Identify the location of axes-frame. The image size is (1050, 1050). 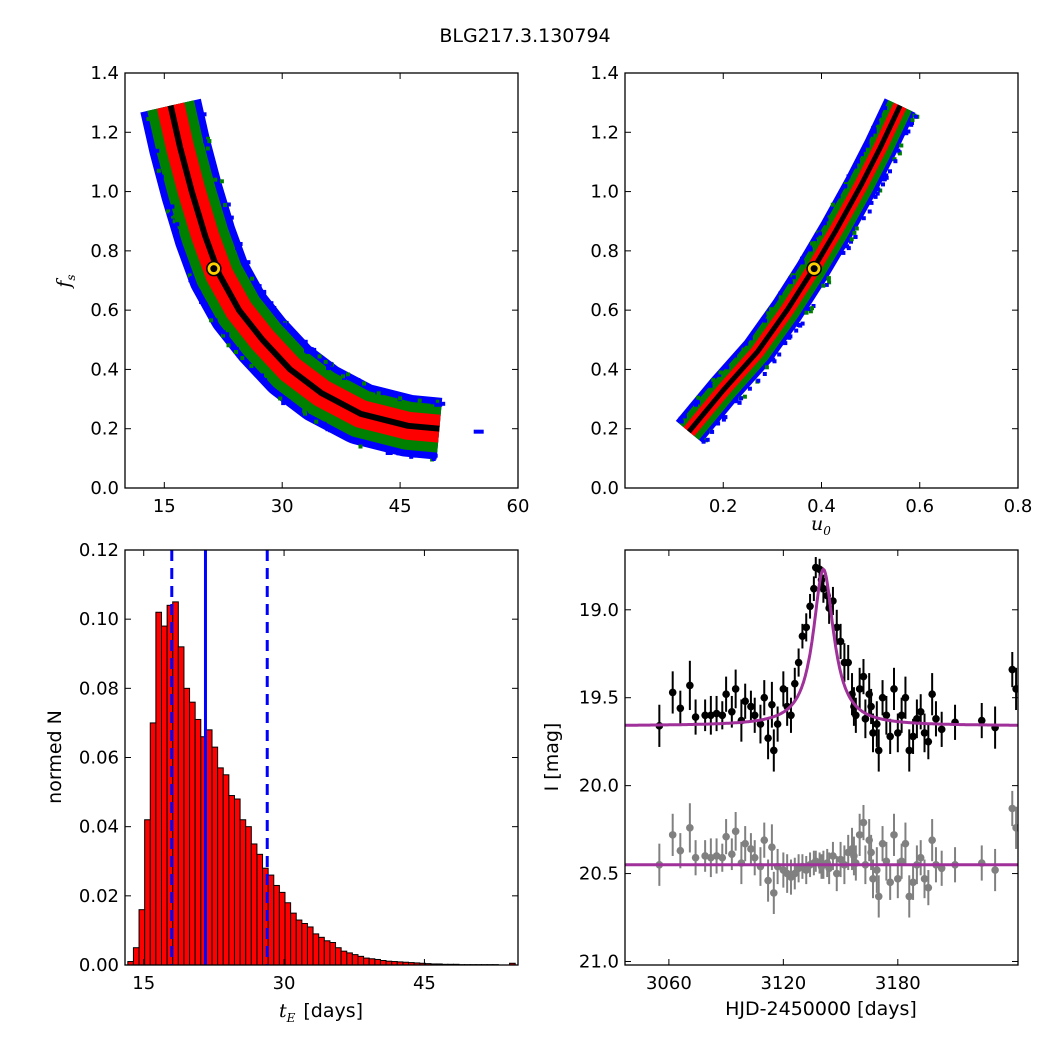
(321, 280).